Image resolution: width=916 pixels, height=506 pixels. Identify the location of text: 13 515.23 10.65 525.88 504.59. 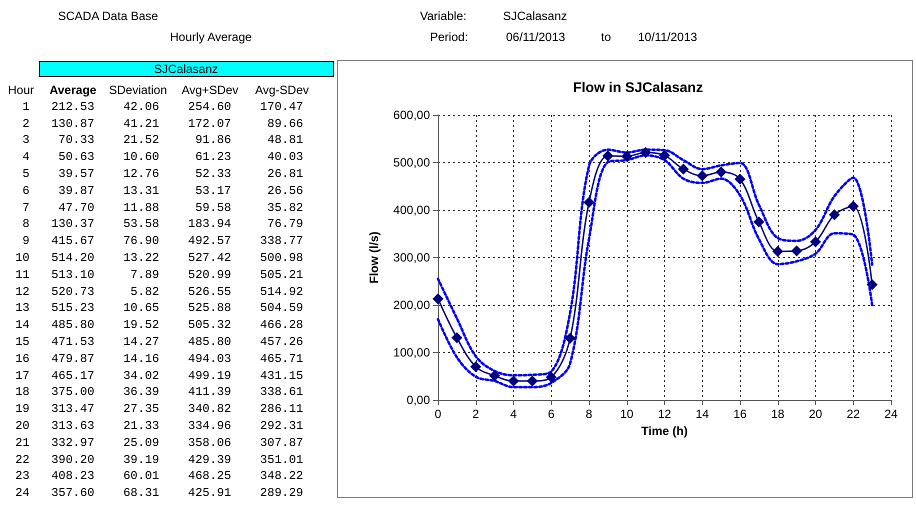
(159, 308).